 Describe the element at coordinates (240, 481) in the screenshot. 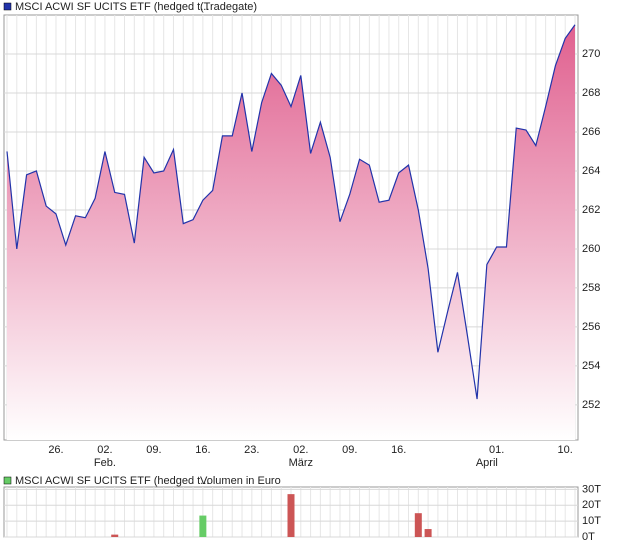

I see `legend-subtitle: Volumen in Euro` at that location.